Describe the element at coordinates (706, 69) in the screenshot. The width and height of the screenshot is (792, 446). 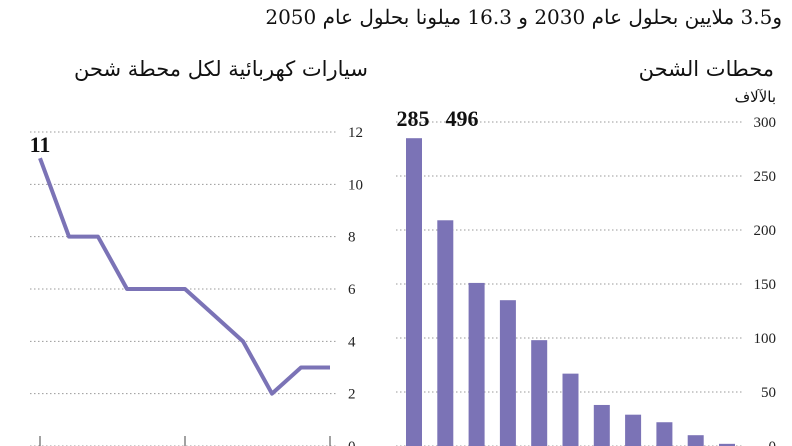
I see `bar-chart-title: محطات الشحن` at that location.